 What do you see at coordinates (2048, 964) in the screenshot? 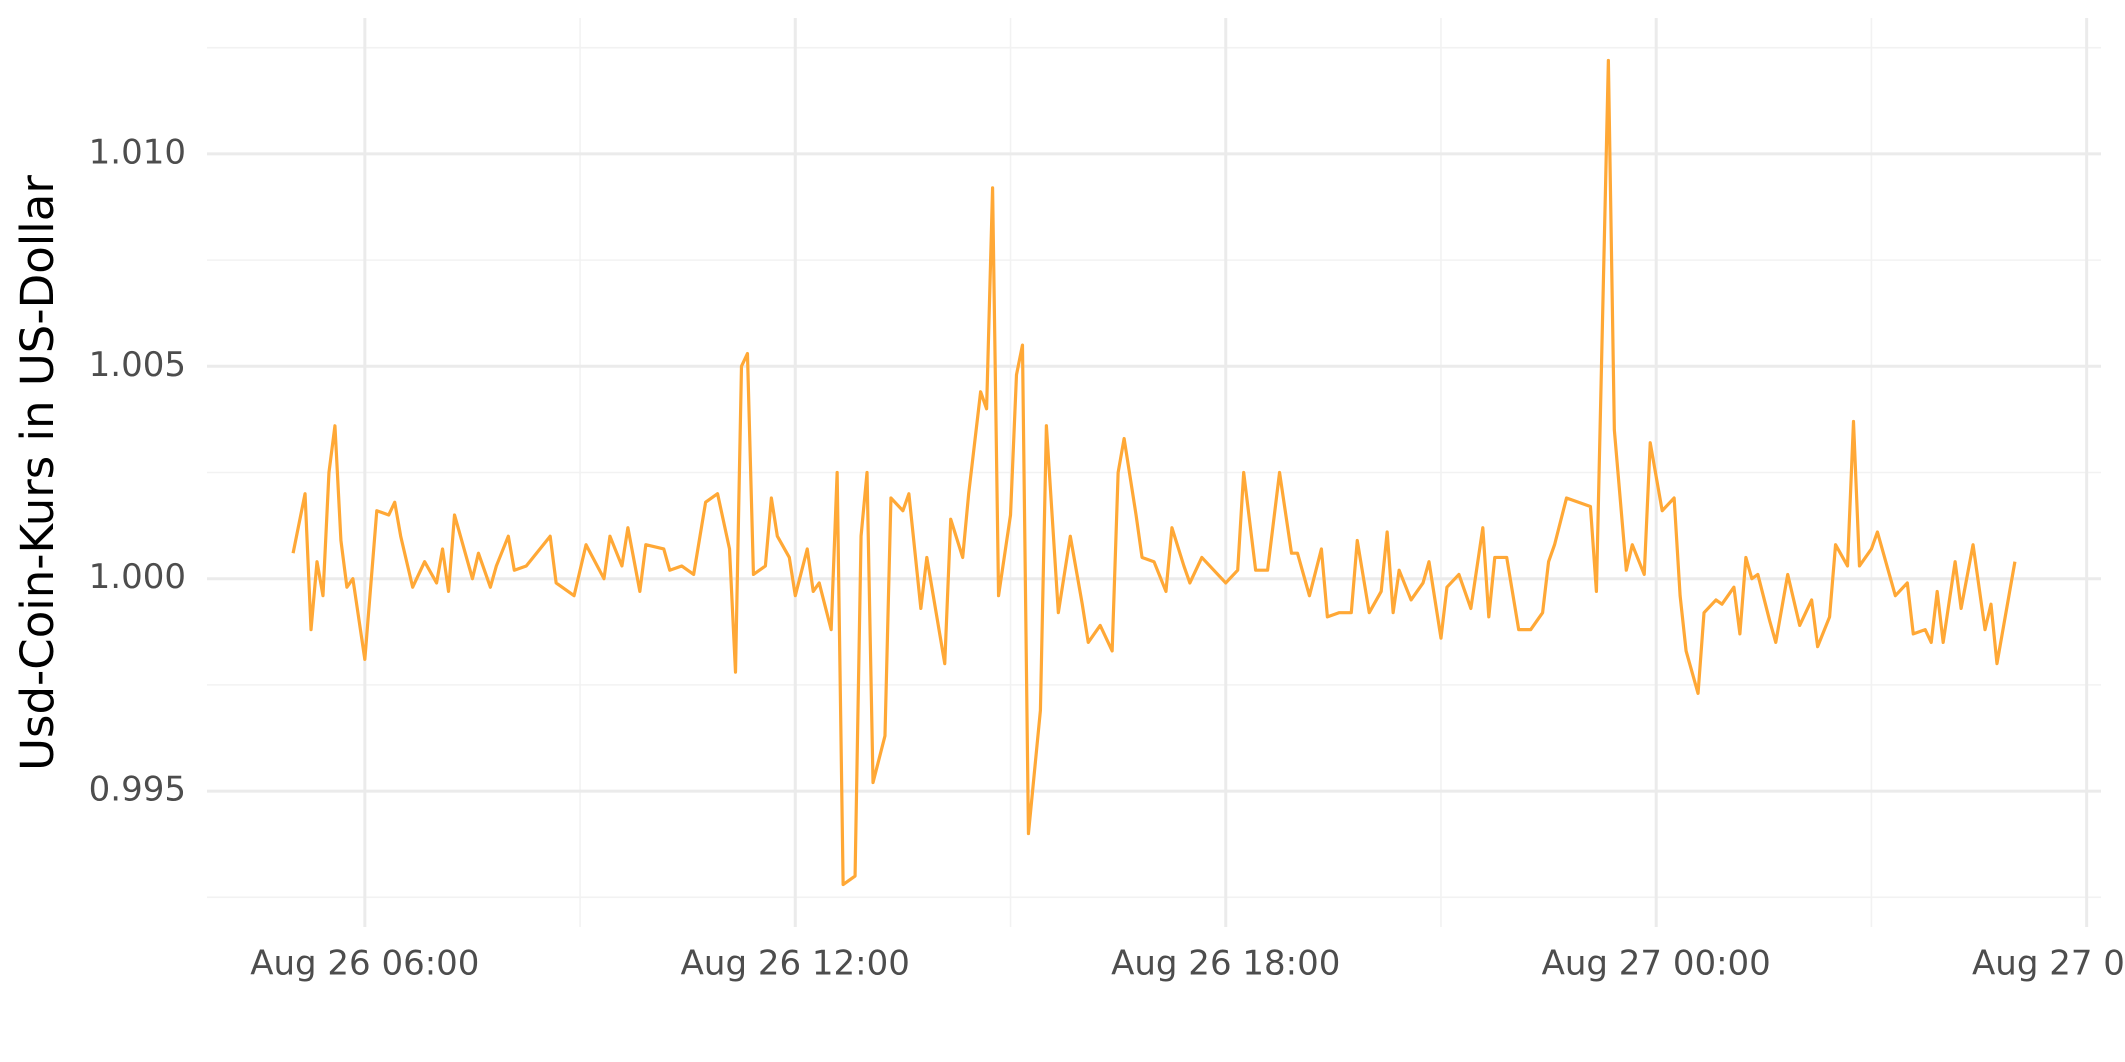
I see `x-tick-label: Aug 27 06:00` at bounding box center [2048, 964].